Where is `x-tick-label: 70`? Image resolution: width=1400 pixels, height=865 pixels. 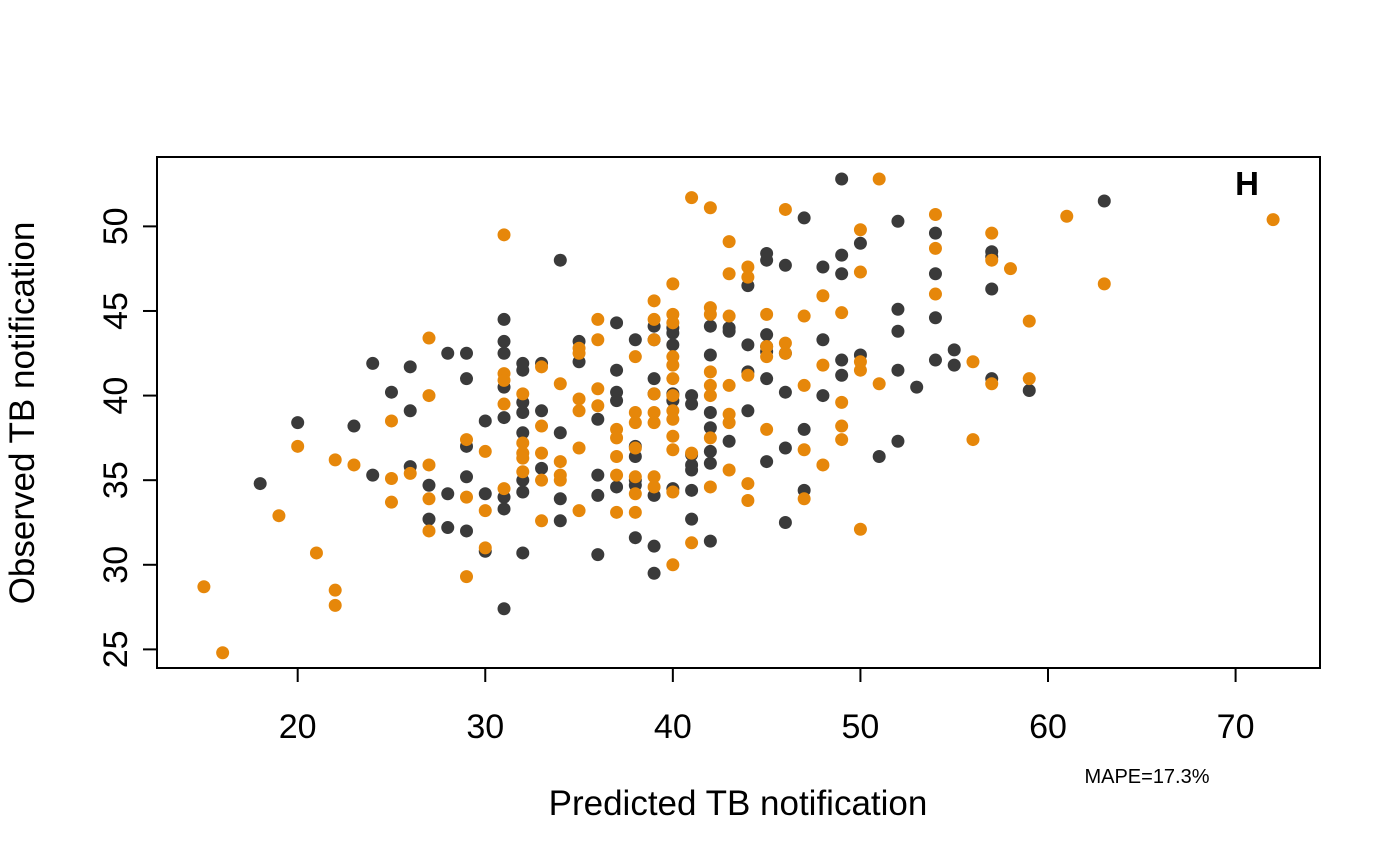
x-tick-label: 70 is located at coordinates (1236, 727).